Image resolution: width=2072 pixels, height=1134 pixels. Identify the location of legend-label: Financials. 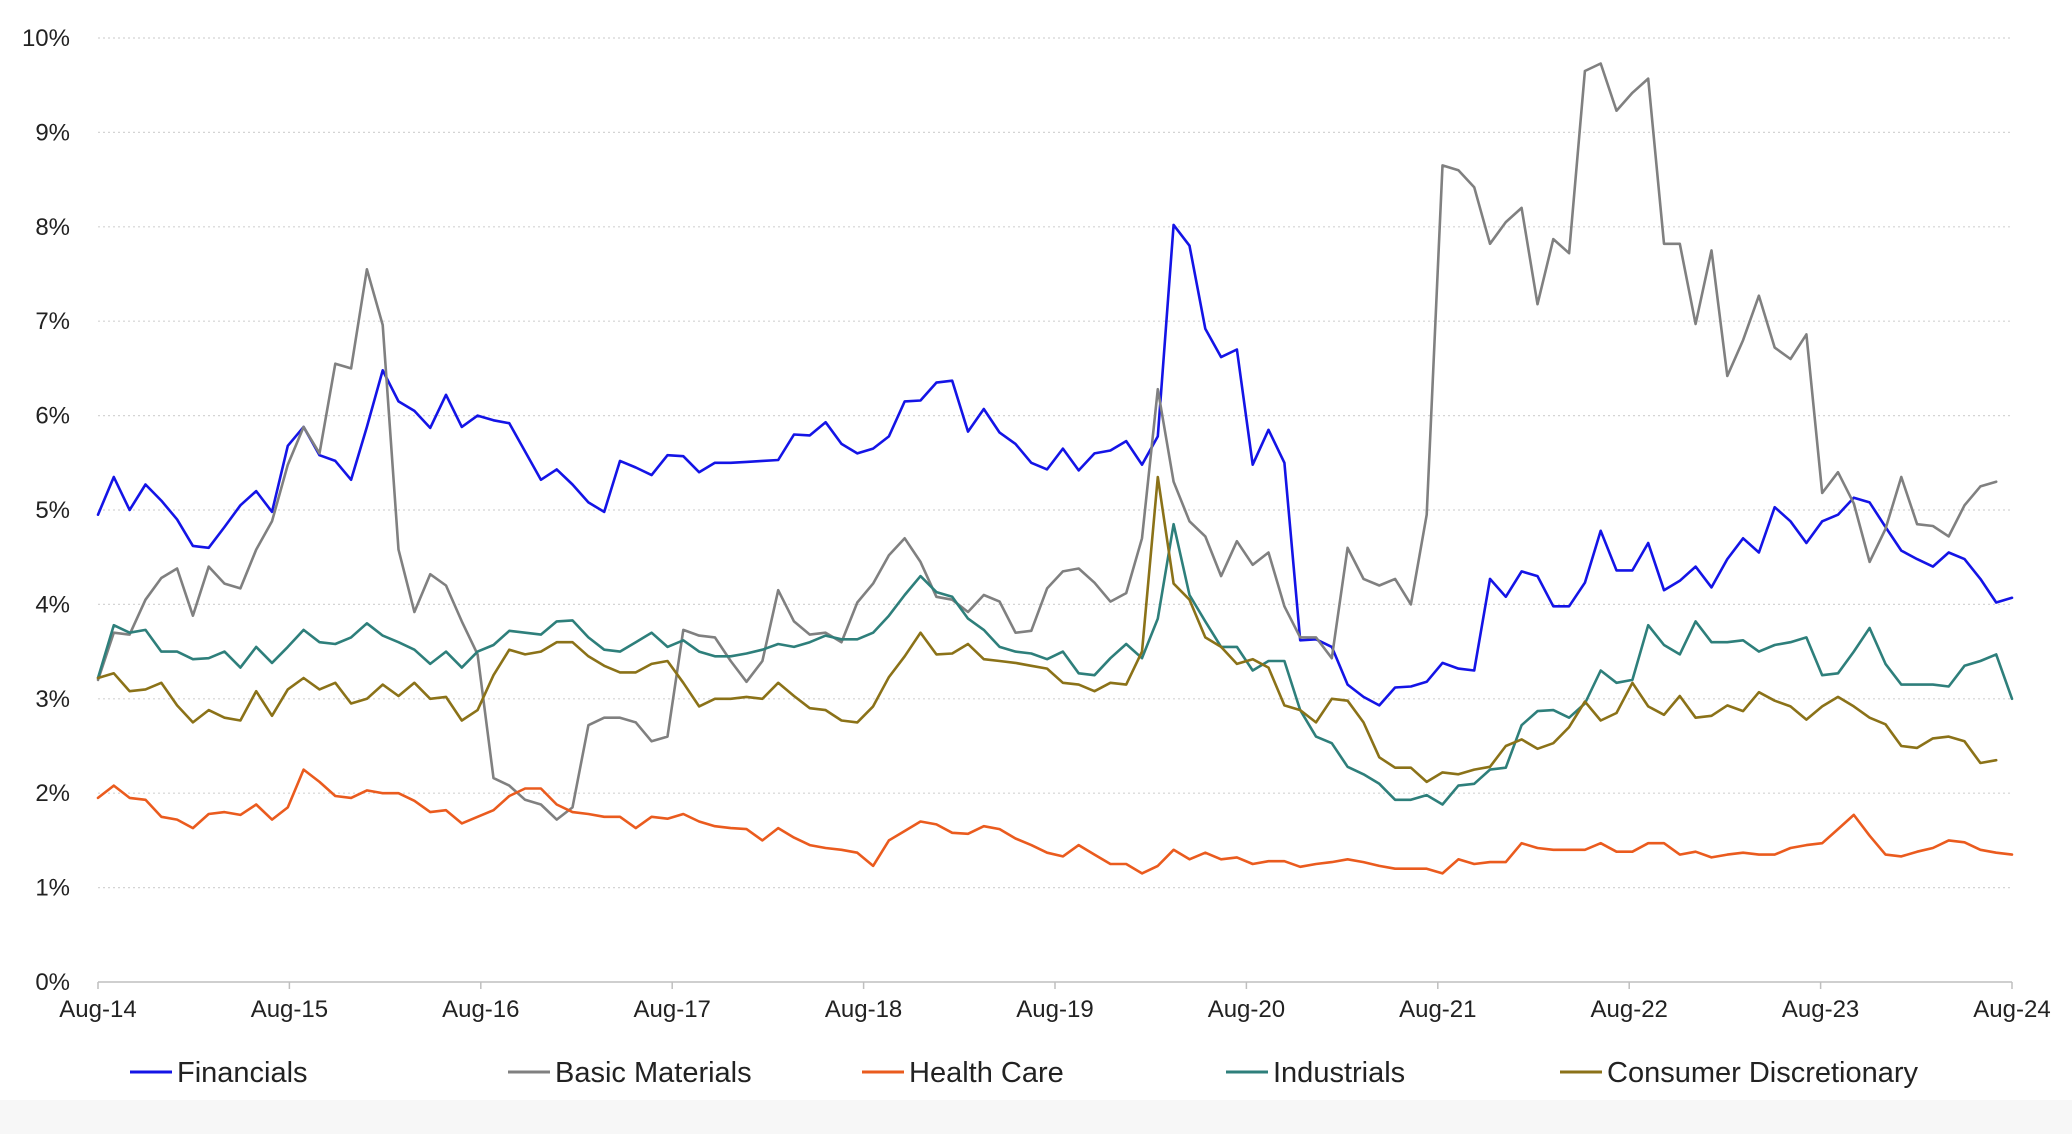
(242, 1073).